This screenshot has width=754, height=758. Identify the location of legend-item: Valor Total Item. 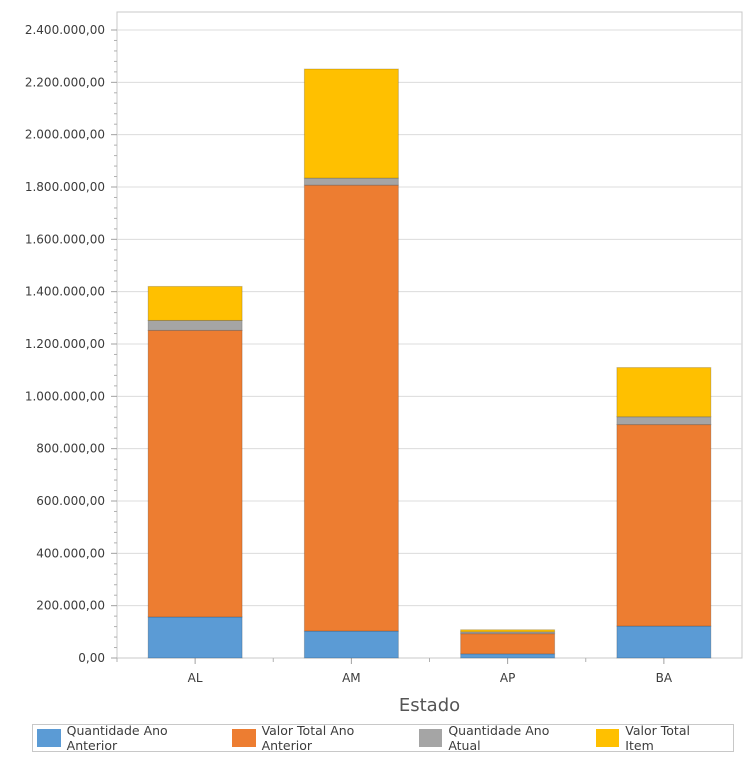
(658, 738).